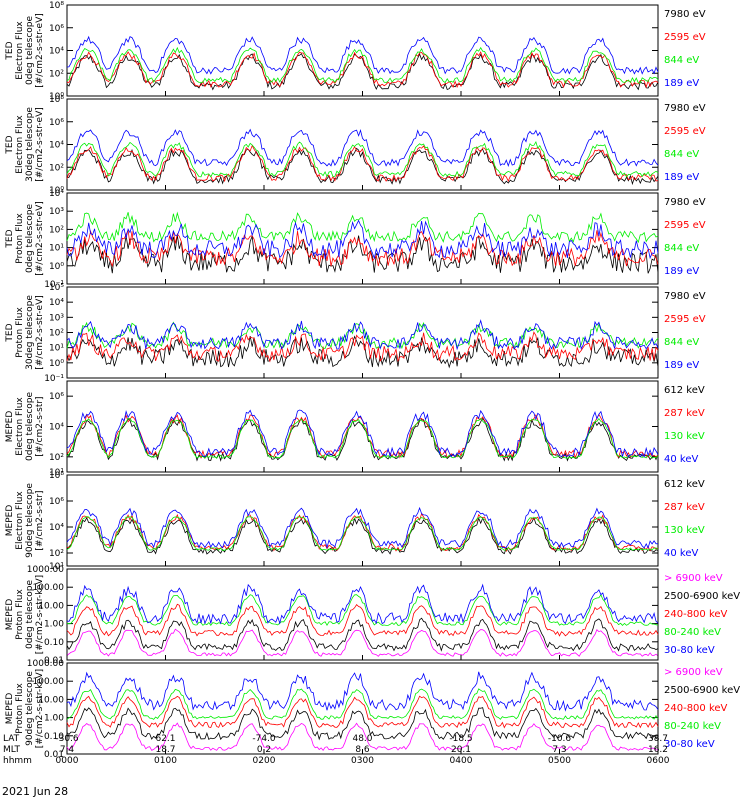 This screenshot has width=750, height=800. I want to click on y-tick-label: 10⁻¹, so click(54, 379).